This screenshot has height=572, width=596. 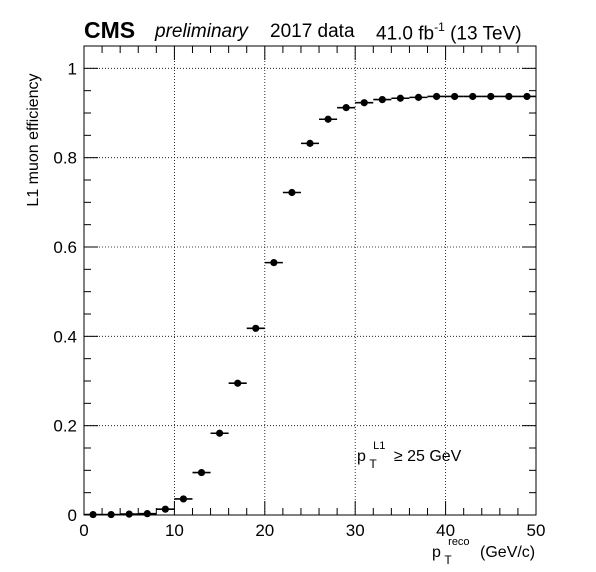 What do you see at coordinates (65, 336) in the screenshot?
I see `y-tick-label: 0.4` at bounding box center [65, 336].